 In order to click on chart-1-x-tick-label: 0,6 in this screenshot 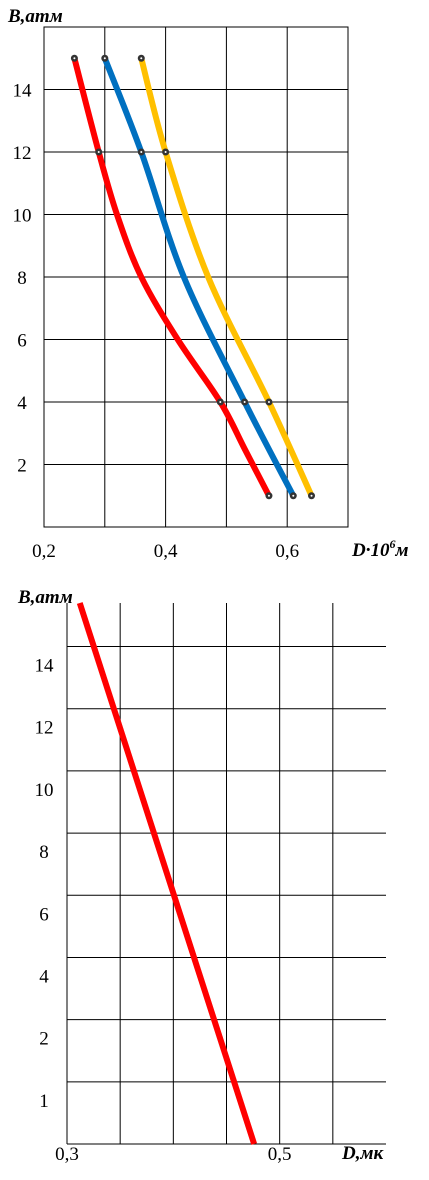, I will do `click(287, 551)`.